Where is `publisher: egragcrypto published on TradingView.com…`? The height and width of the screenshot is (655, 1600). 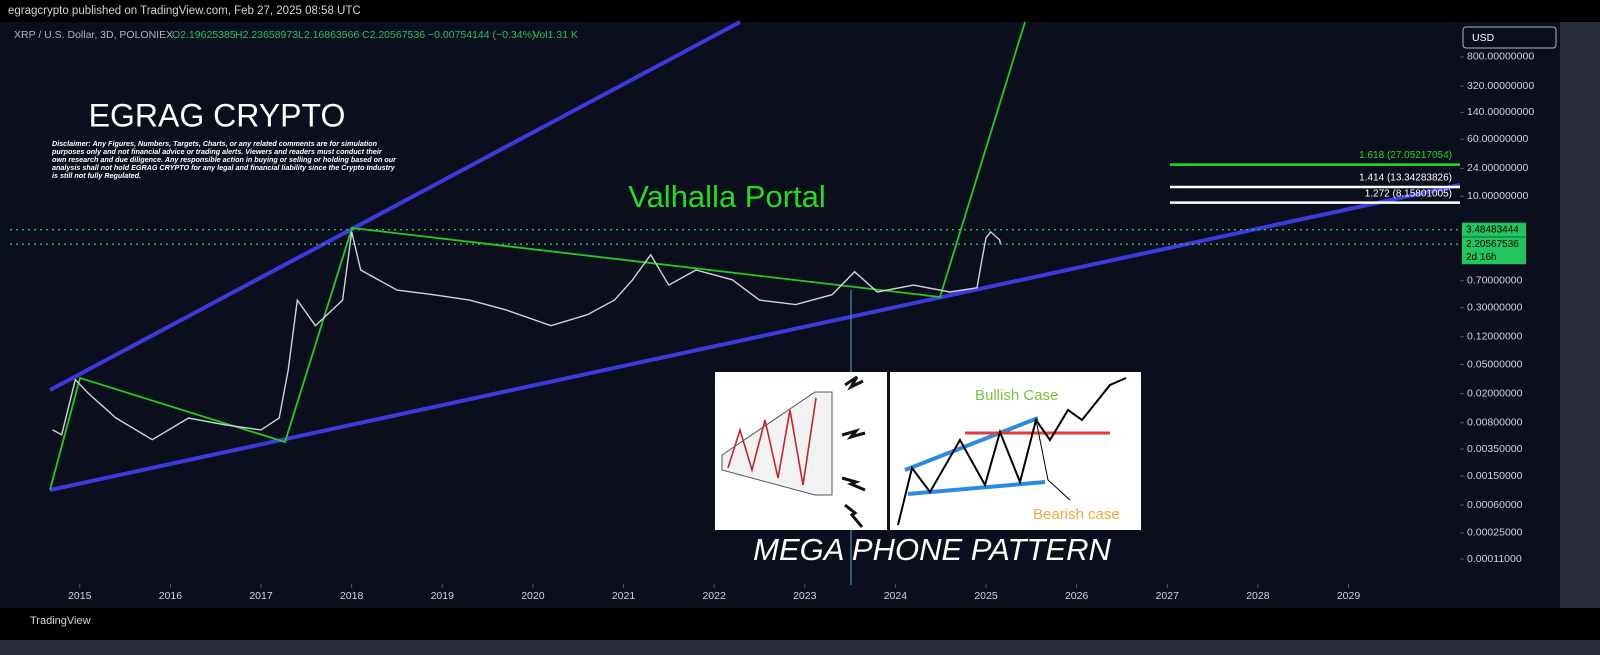
publisher: egragcrypto published on TradingView.com… is located at coordinates (184, 11).